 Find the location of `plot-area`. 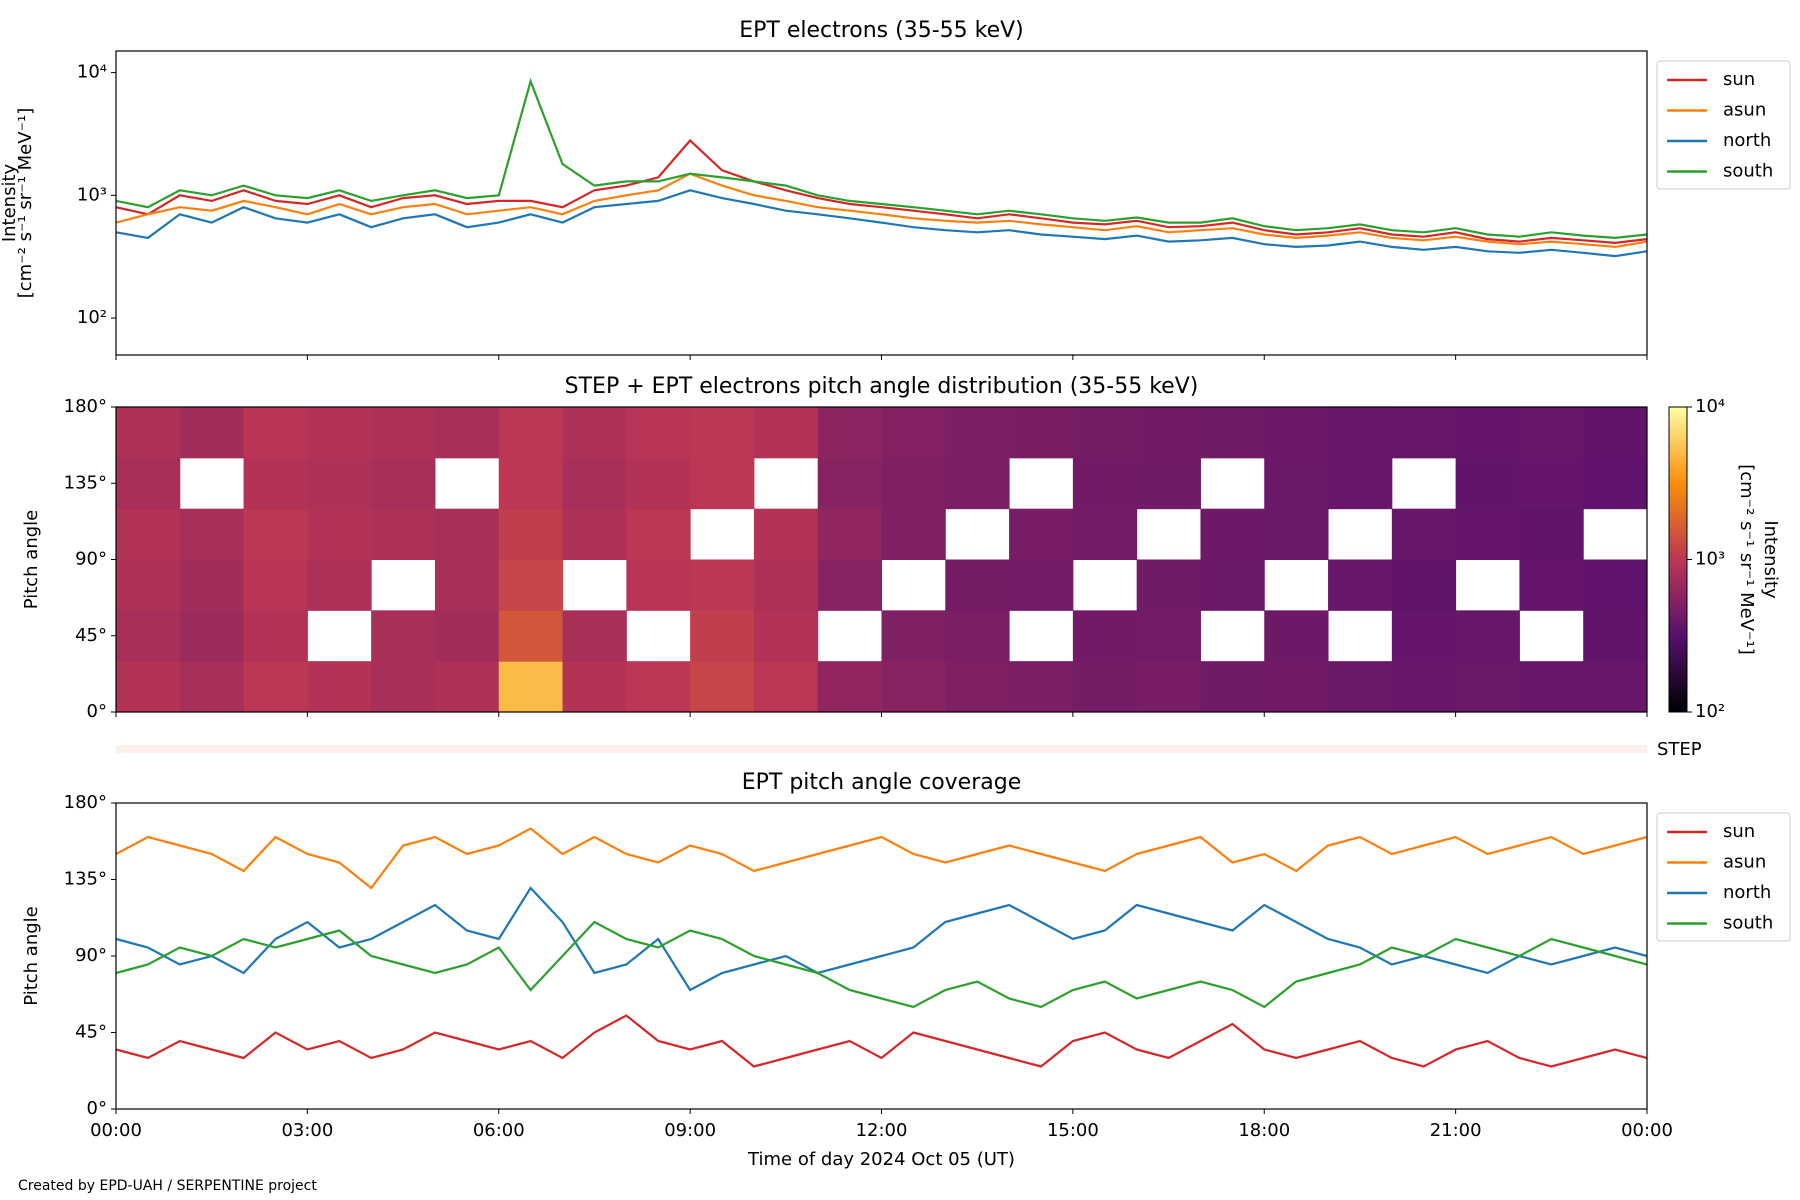

plot-area is located at coordinates (881, 167).